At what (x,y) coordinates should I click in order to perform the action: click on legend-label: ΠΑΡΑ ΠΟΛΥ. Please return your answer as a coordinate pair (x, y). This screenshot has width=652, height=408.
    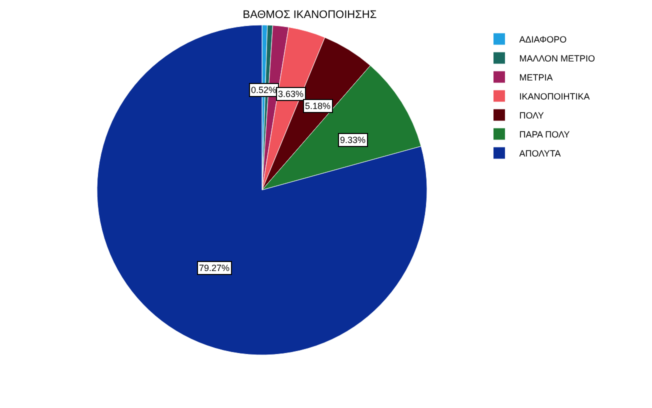
    Looking at the image, I should click on (544, 134).